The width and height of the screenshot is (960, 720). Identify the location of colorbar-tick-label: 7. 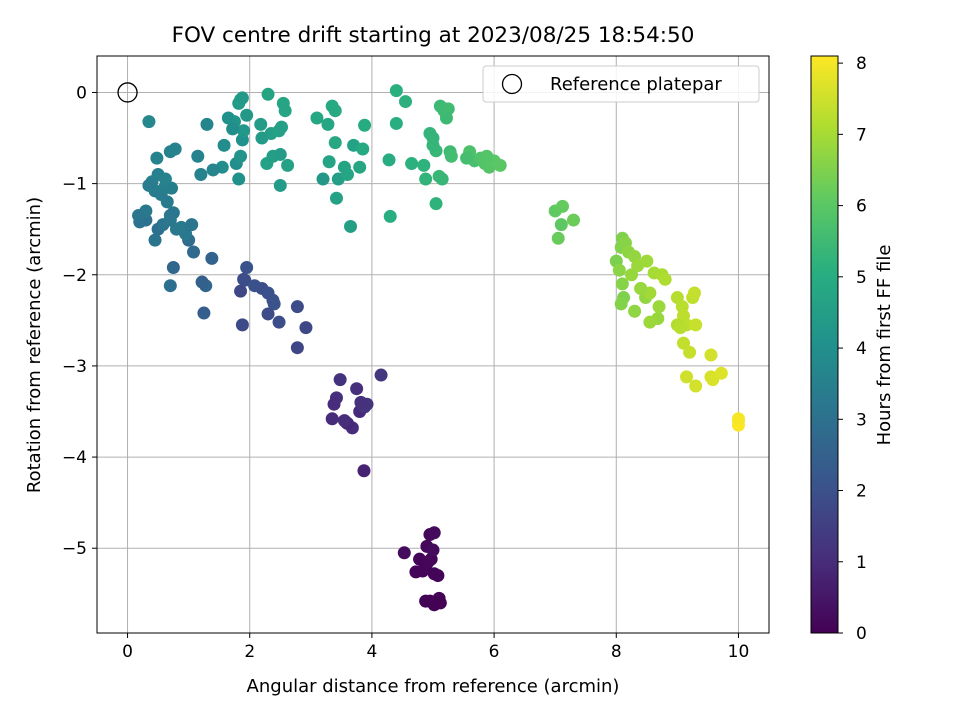
(861, 135).